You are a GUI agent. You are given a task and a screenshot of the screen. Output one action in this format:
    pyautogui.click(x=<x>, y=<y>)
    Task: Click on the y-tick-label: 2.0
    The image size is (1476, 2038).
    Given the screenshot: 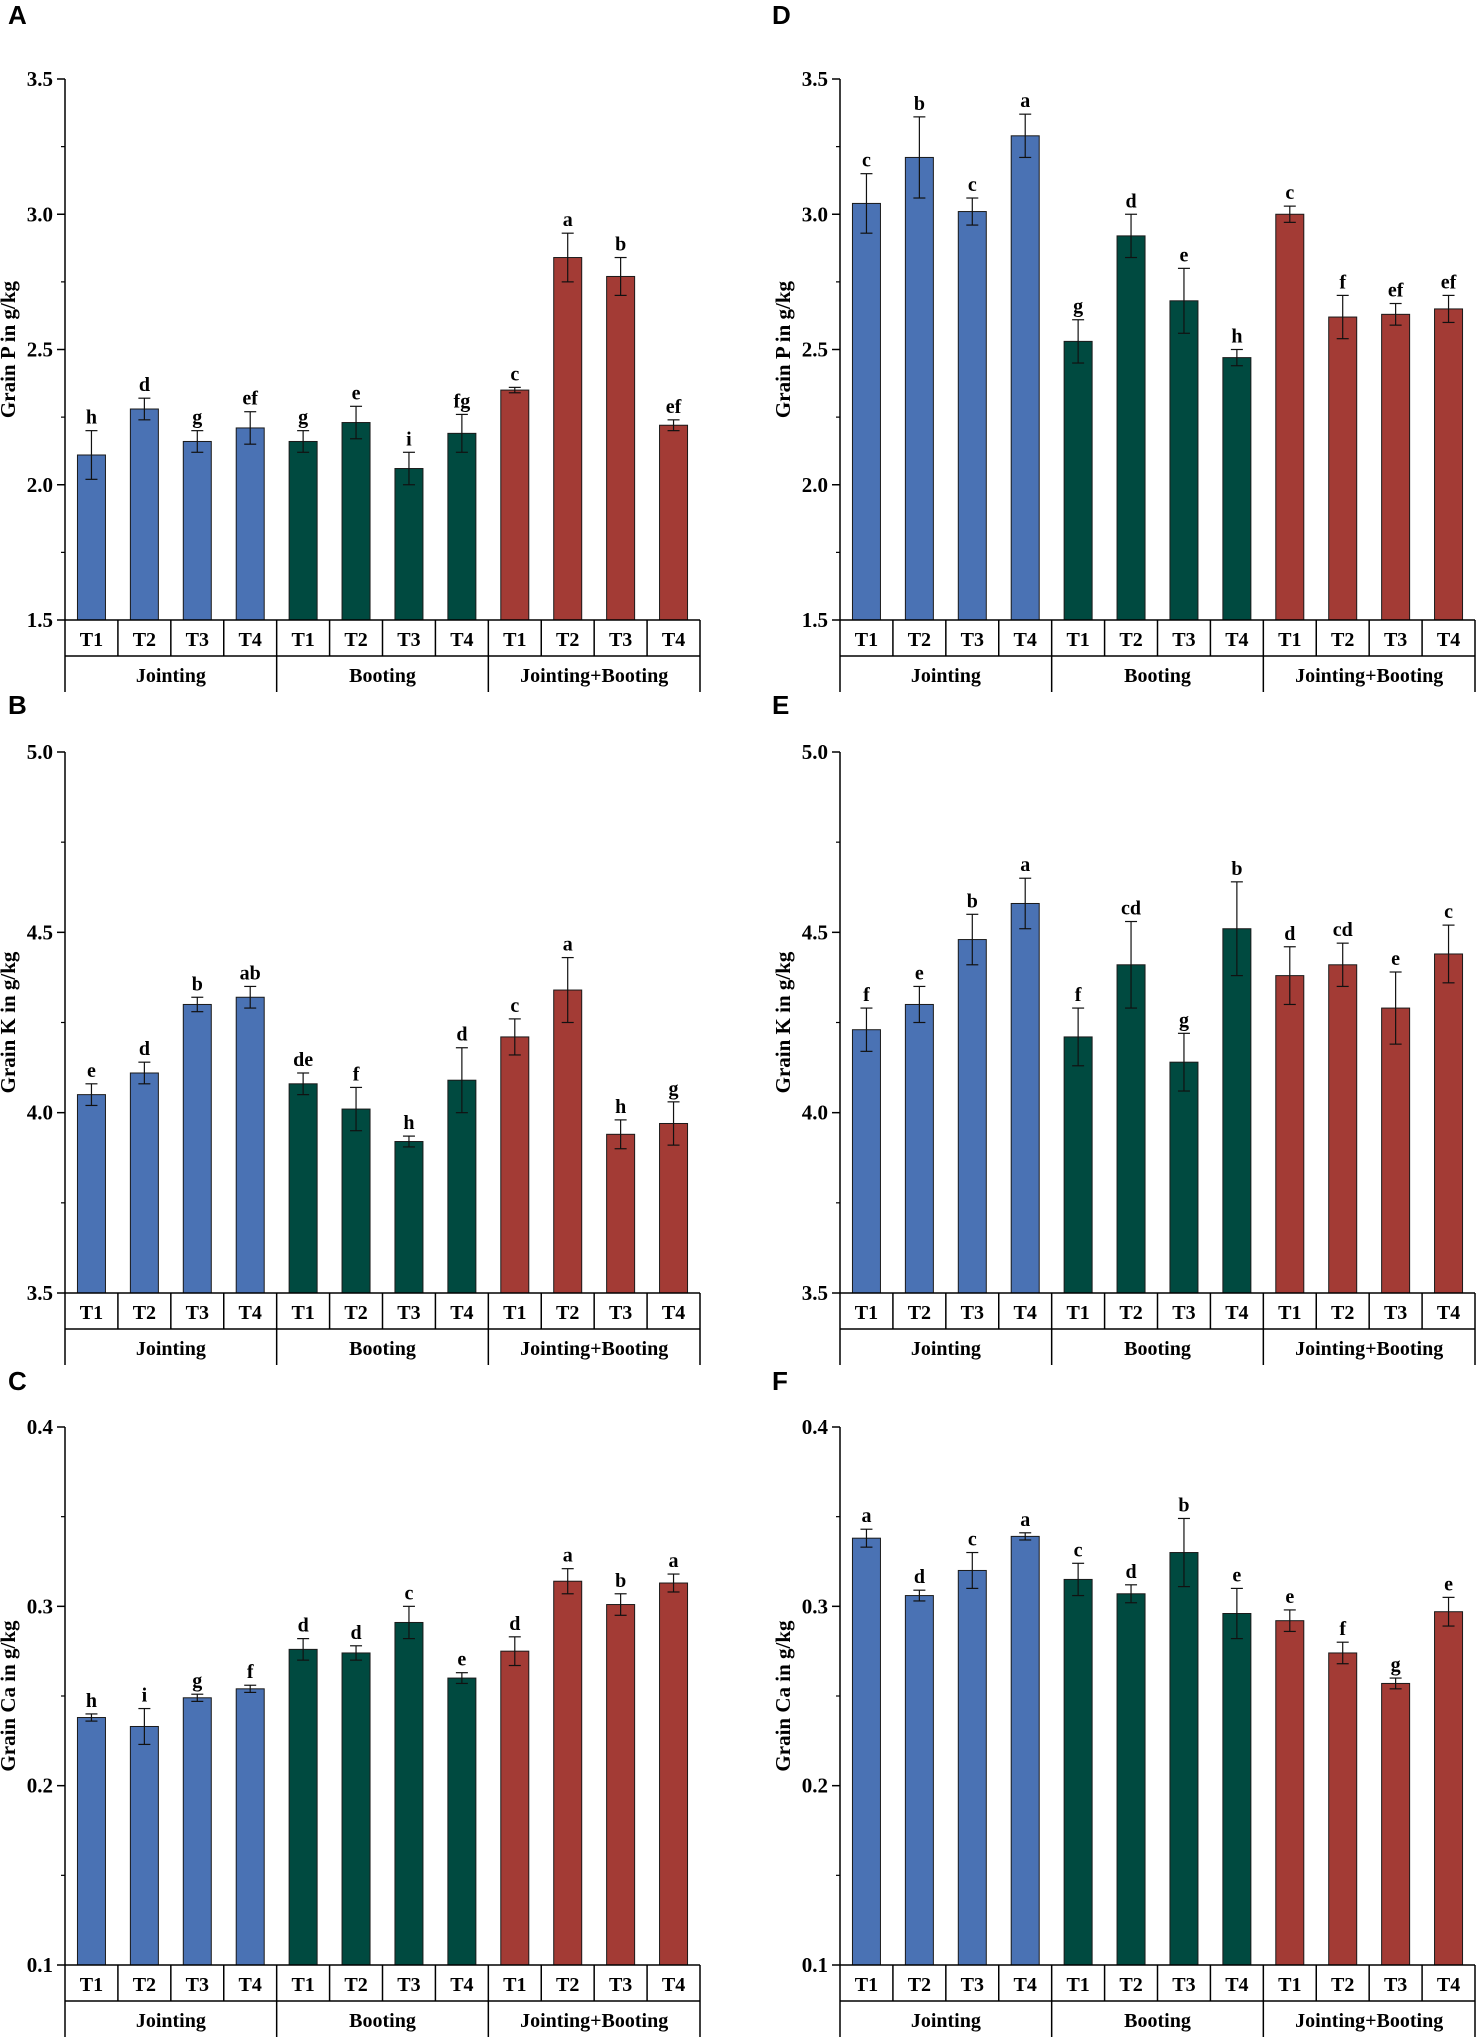 What is the action you would take?
    pyautogui.click(x=815, y=485)
    